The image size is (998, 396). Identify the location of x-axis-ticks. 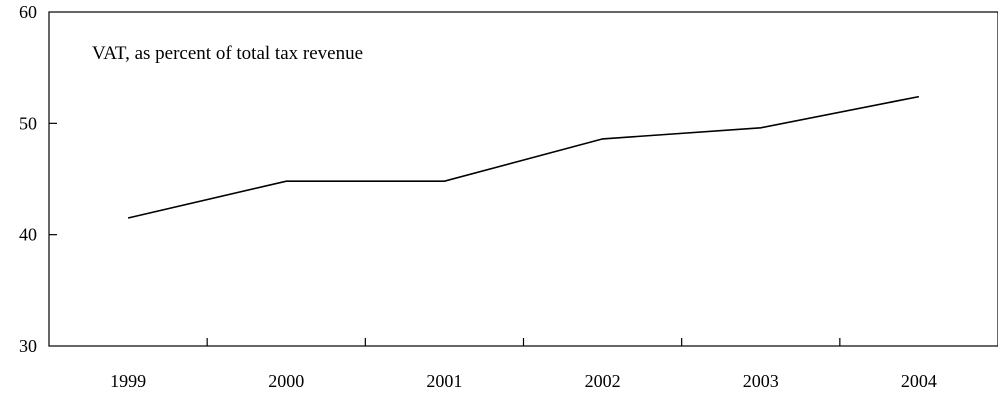
(523, 342).